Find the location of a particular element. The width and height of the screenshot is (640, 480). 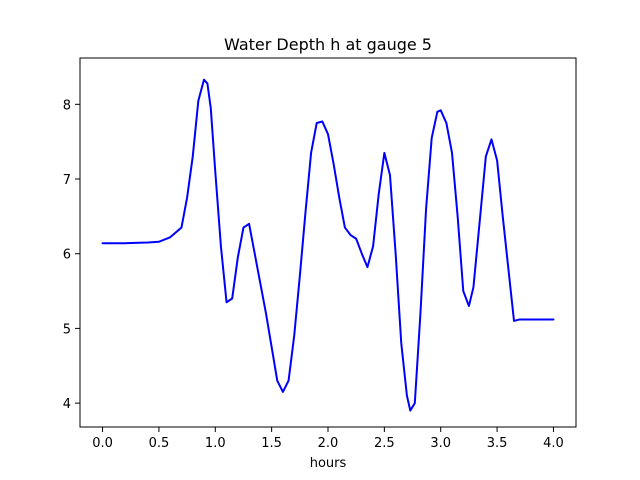

x-tick-label: 3.0 is located at coordinates (440, 443).